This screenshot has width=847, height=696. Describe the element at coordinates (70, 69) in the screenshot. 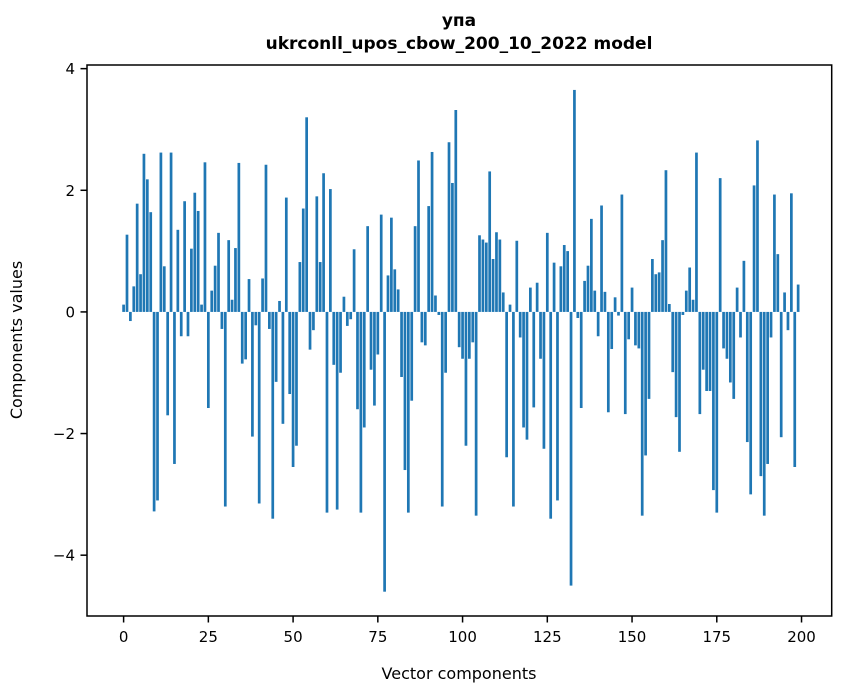

I see `y-tick-label: 4` at that location.